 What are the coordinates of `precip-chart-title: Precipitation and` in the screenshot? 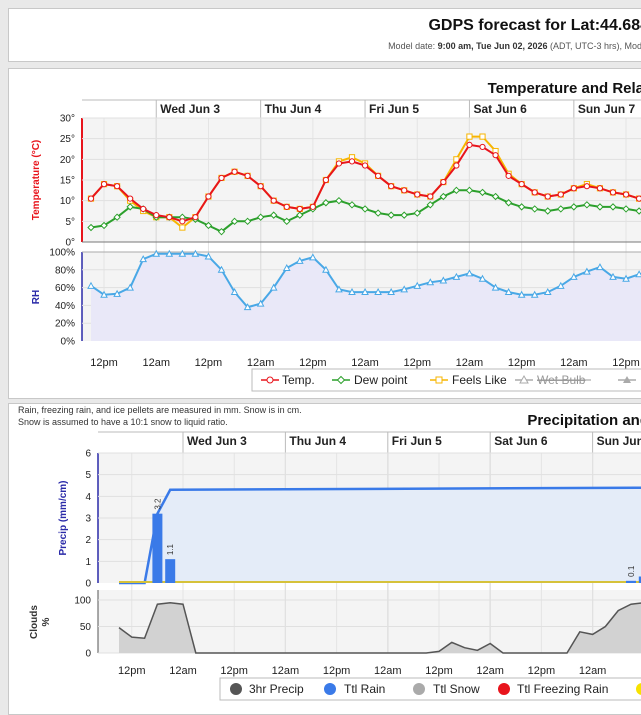 It's located at (584, 420).